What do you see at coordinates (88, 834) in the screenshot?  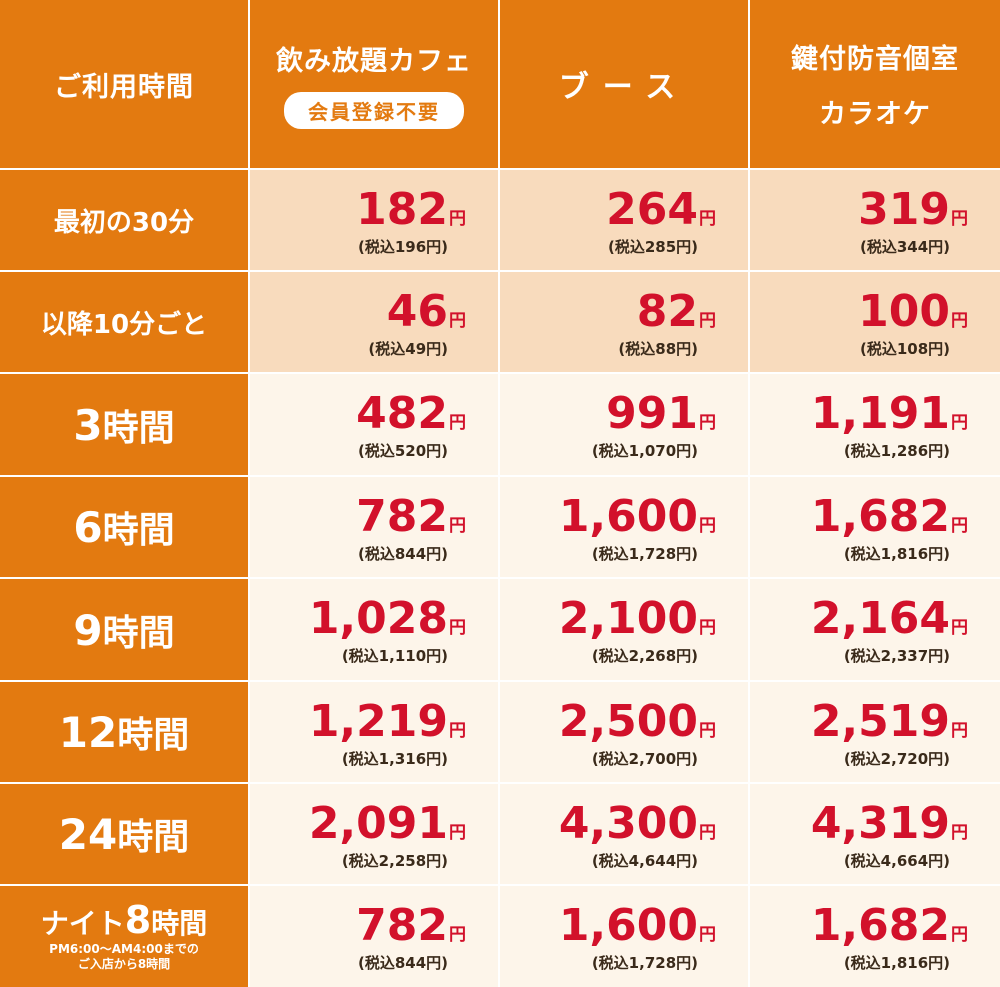 I see `row-label-number: 24` at bounding box center [88, 834].